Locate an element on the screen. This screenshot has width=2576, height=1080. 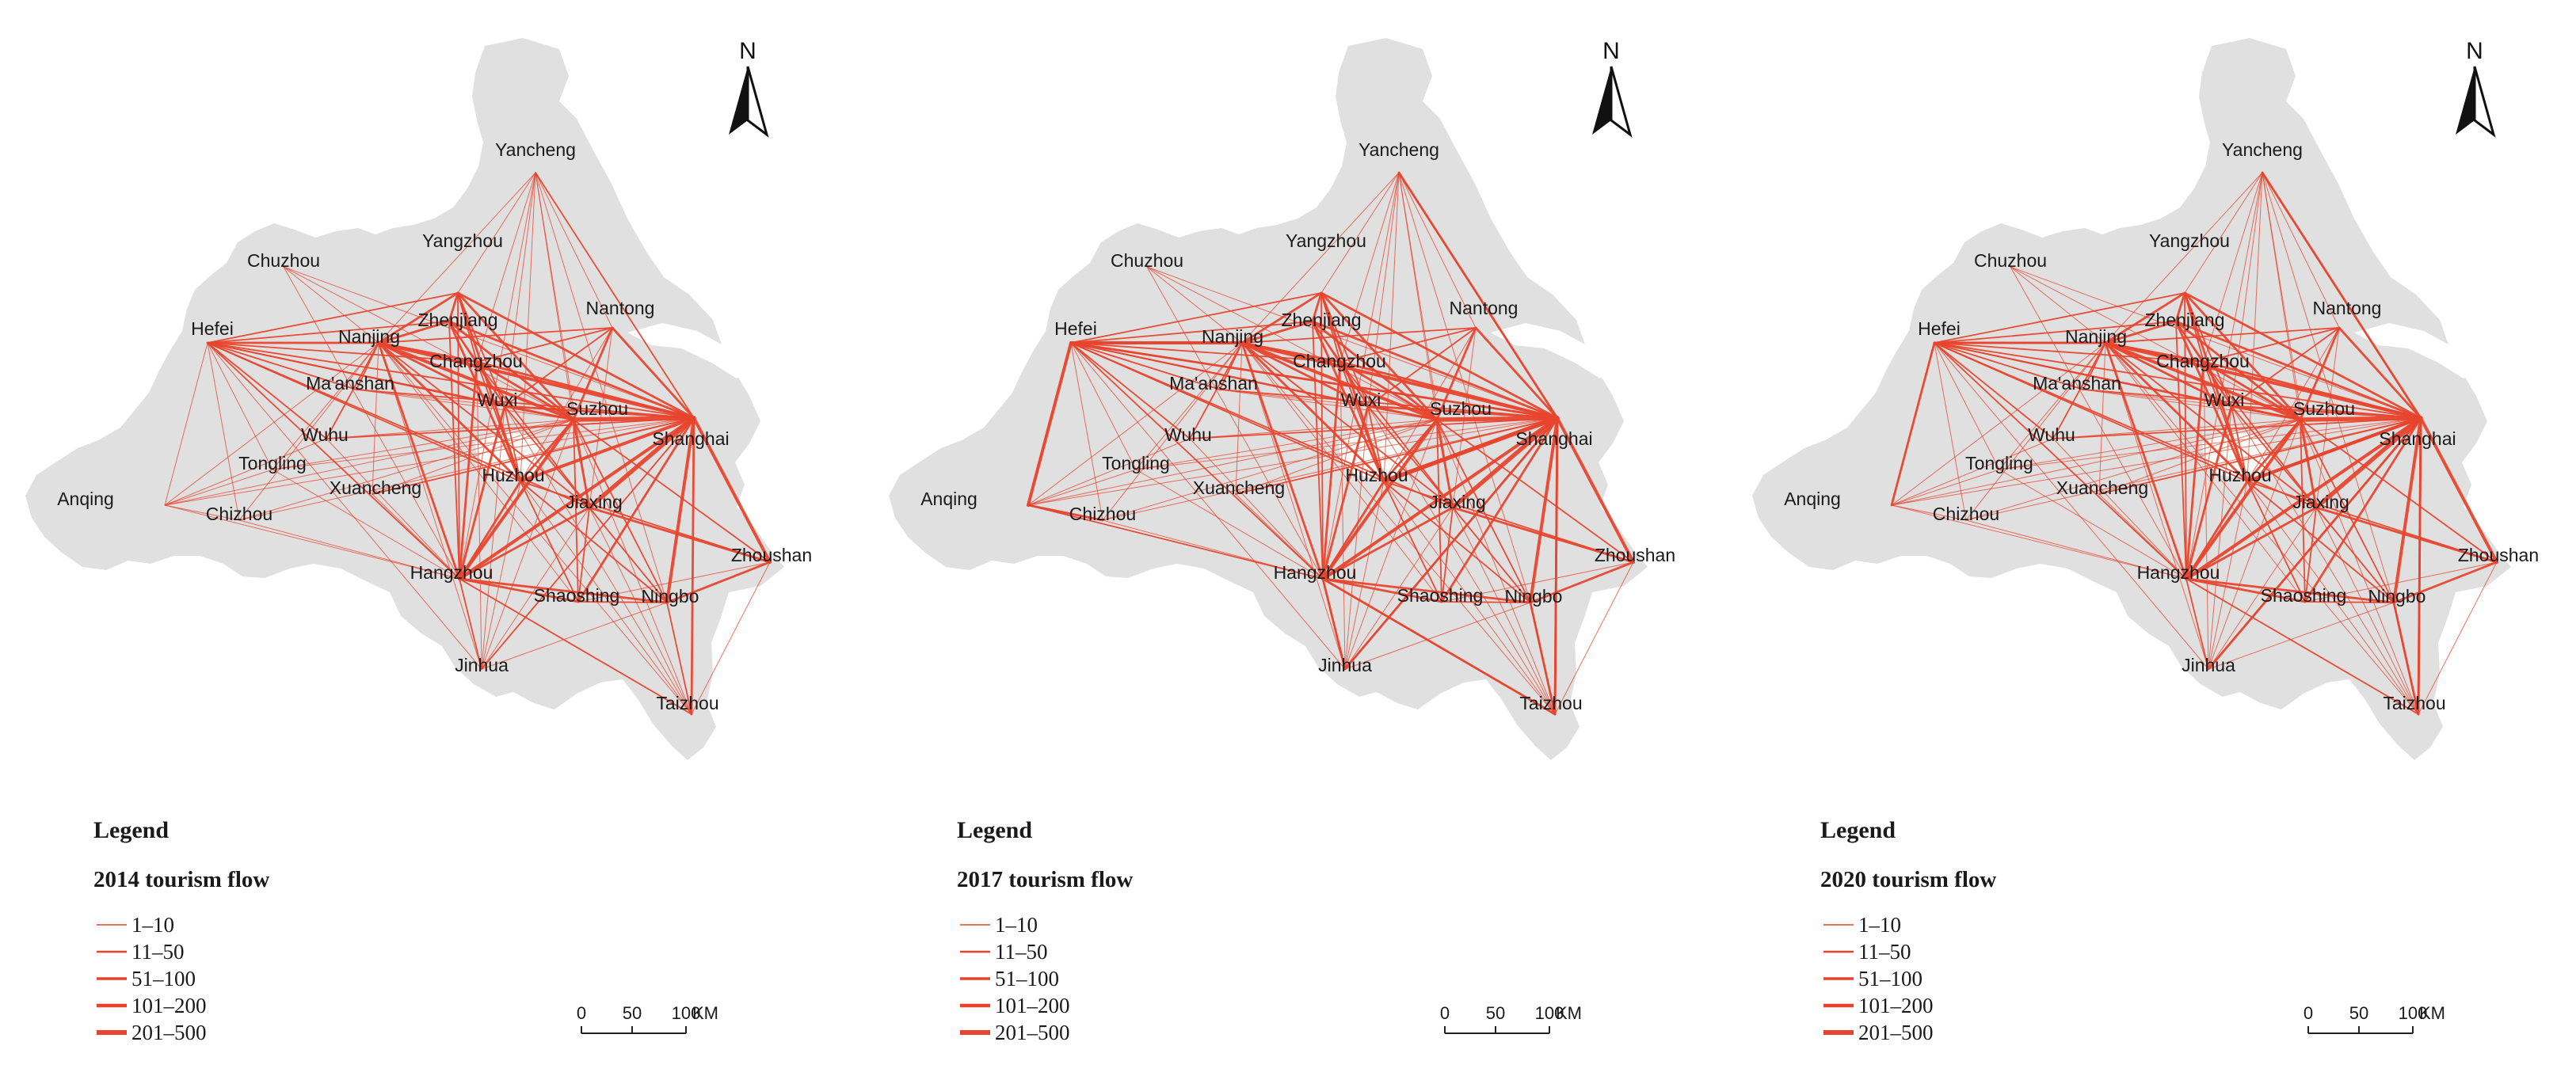
city-label-yangzhou: Yangzhou is located at coordinates (2189, 241).